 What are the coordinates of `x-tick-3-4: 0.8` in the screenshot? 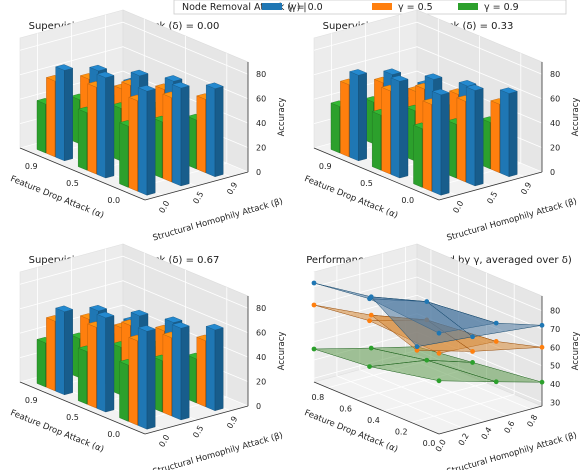 It's located at (318, 397).